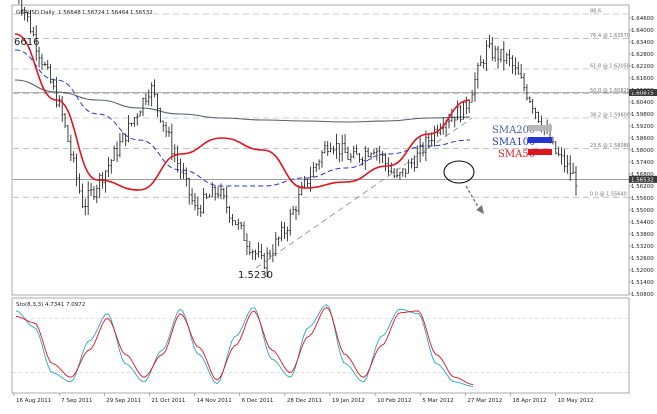  What do you see at coordinates (459, 172) in the screenshot?
I see `highlight-ellipse` at bounding box center [459, 172].